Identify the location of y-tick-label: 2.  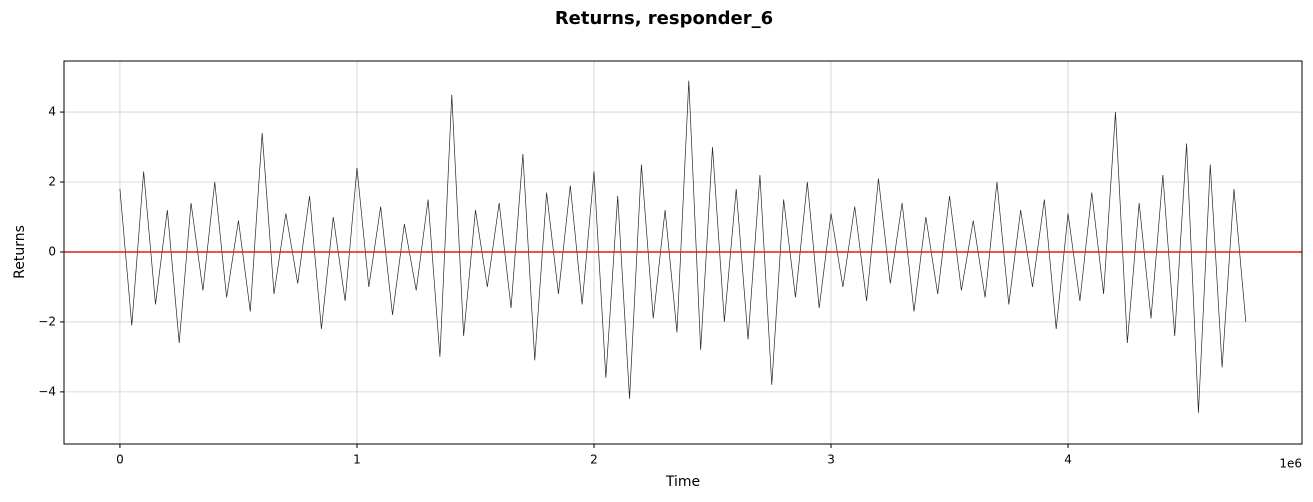
(52, 182).